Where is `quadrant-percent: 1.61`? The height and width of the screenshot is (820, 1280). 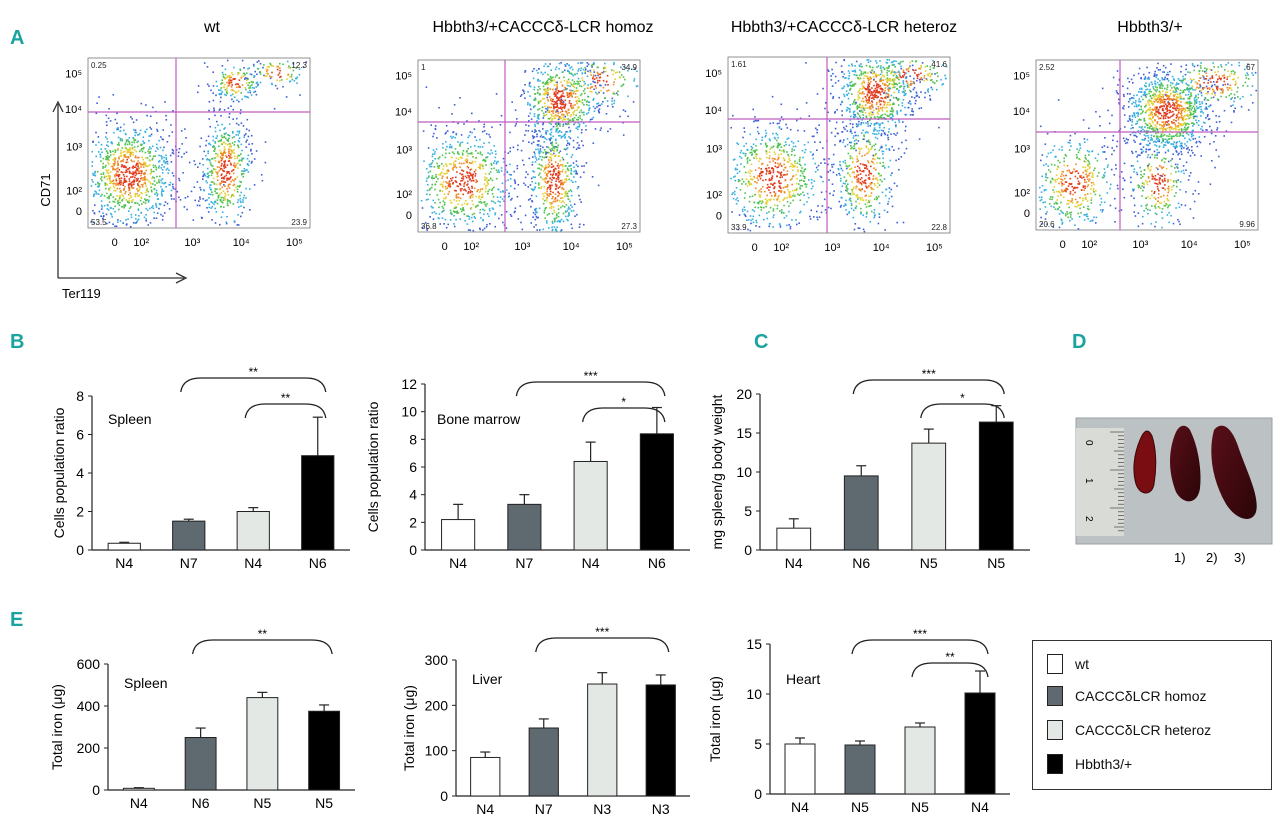 quadrant-percent: 1.61 is located at coordinates (739, 64).